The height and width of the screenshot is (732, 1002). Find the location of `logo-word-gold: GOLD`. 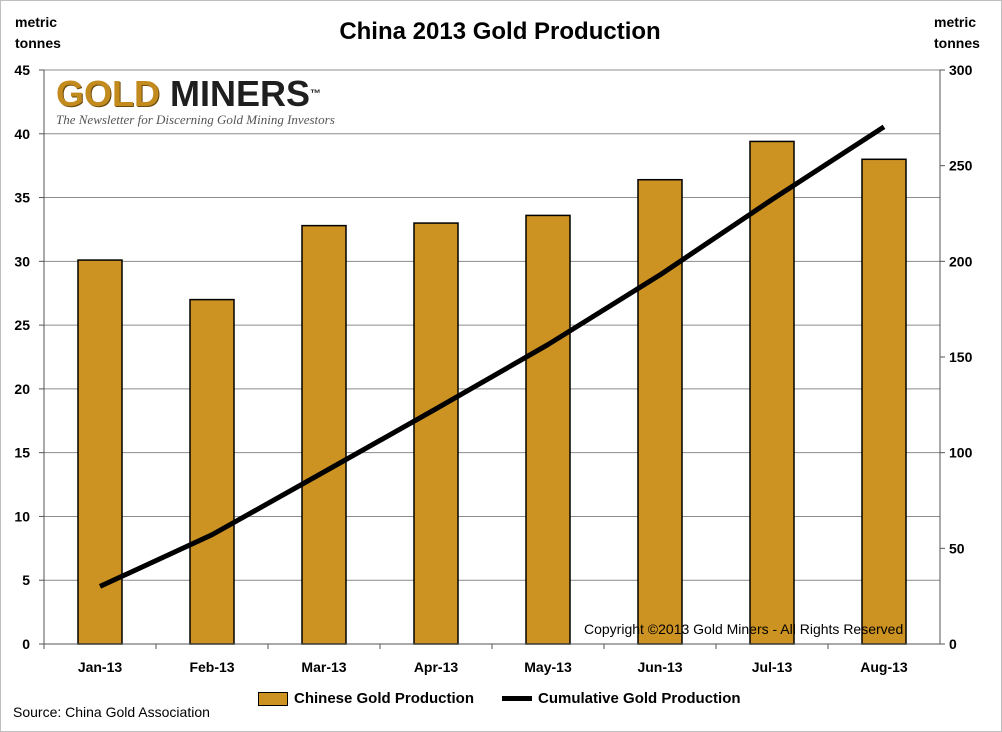

logo-word-gold: GOLD is located at coordinates (108, 93).